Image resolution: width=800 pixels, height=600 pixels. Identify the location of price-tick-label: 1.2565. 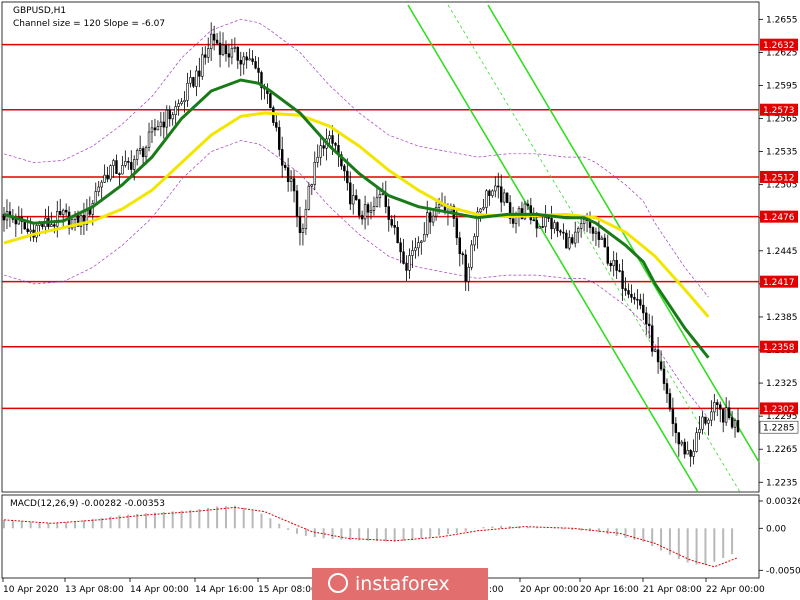
(782, 120).